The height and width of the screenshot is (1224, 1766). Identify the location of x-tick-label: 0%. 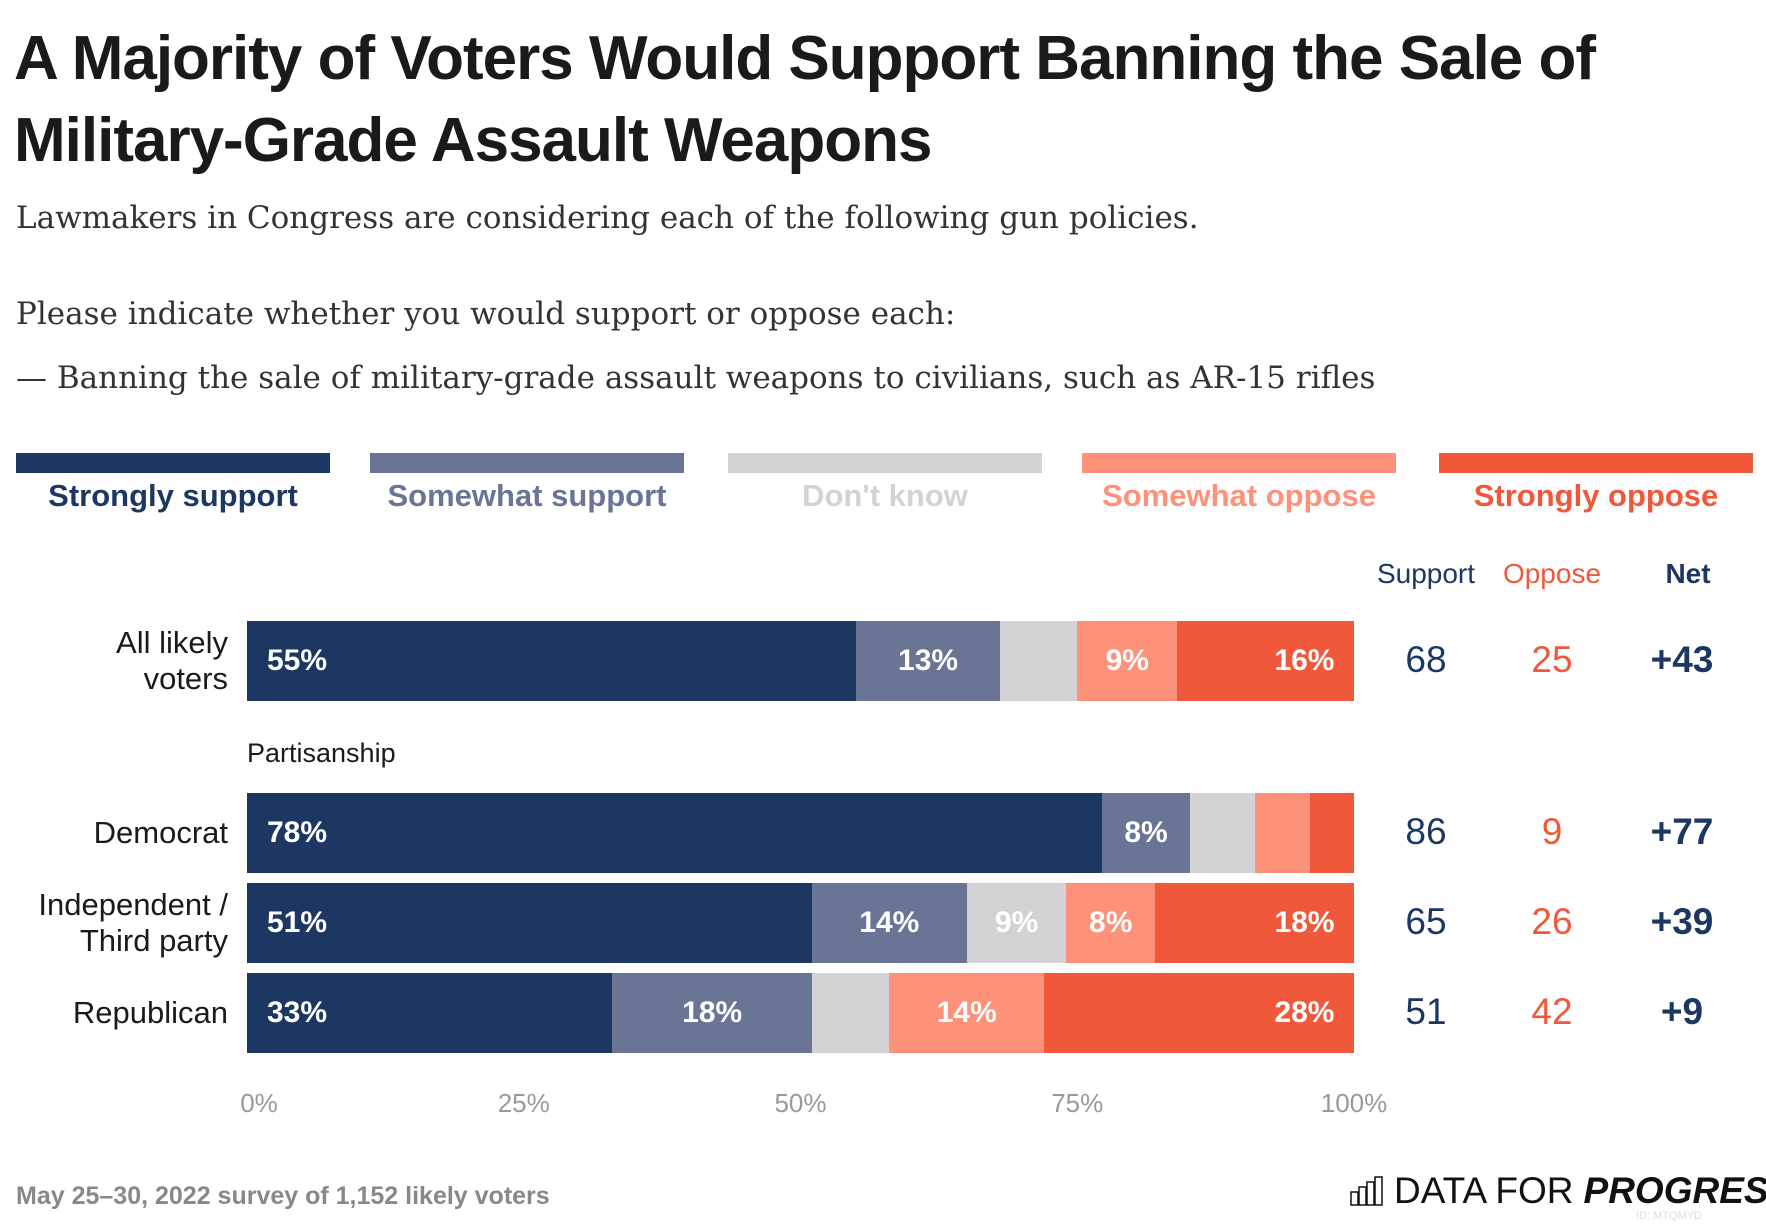
(259, 1103).